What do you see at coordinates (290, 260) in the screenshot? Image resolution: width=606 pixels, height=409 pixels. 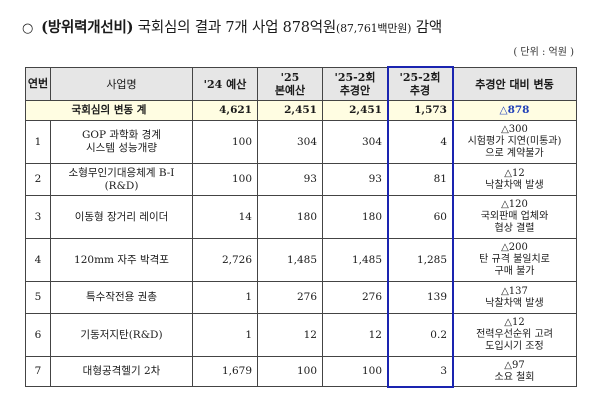 I see `row-budget25: 1,485` at bounding box center [290, 260].